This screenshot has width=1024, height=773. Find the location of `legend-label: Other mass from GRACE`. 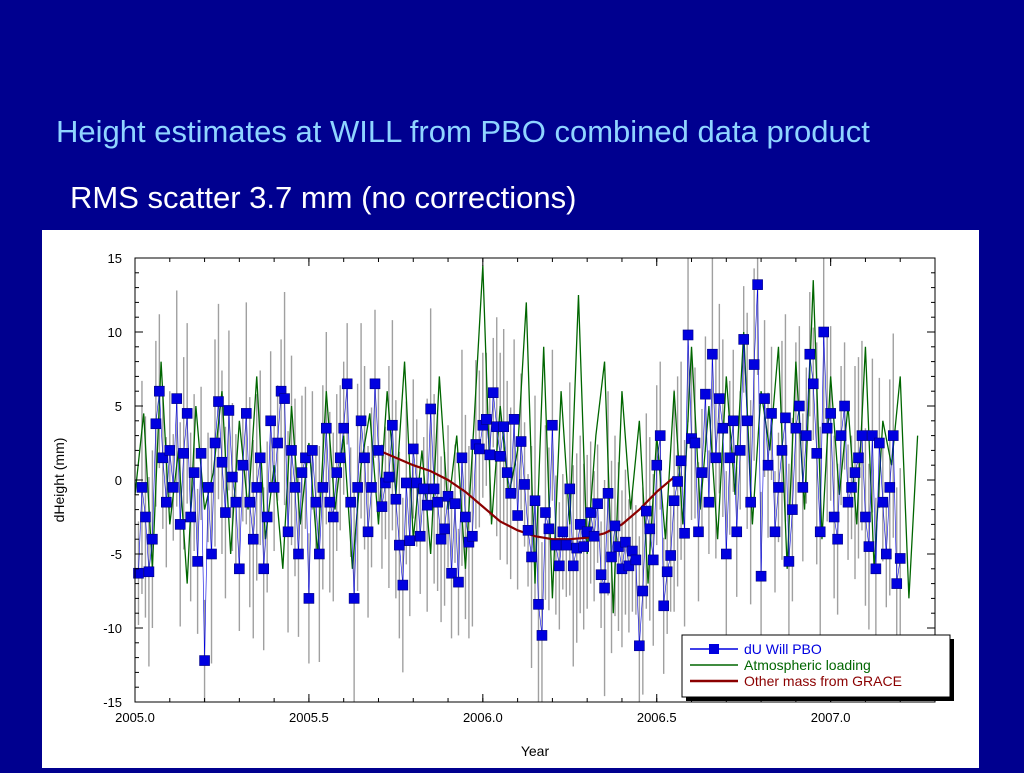

legend-label: Other mass from GRACE is located at coordinates (823, 681).